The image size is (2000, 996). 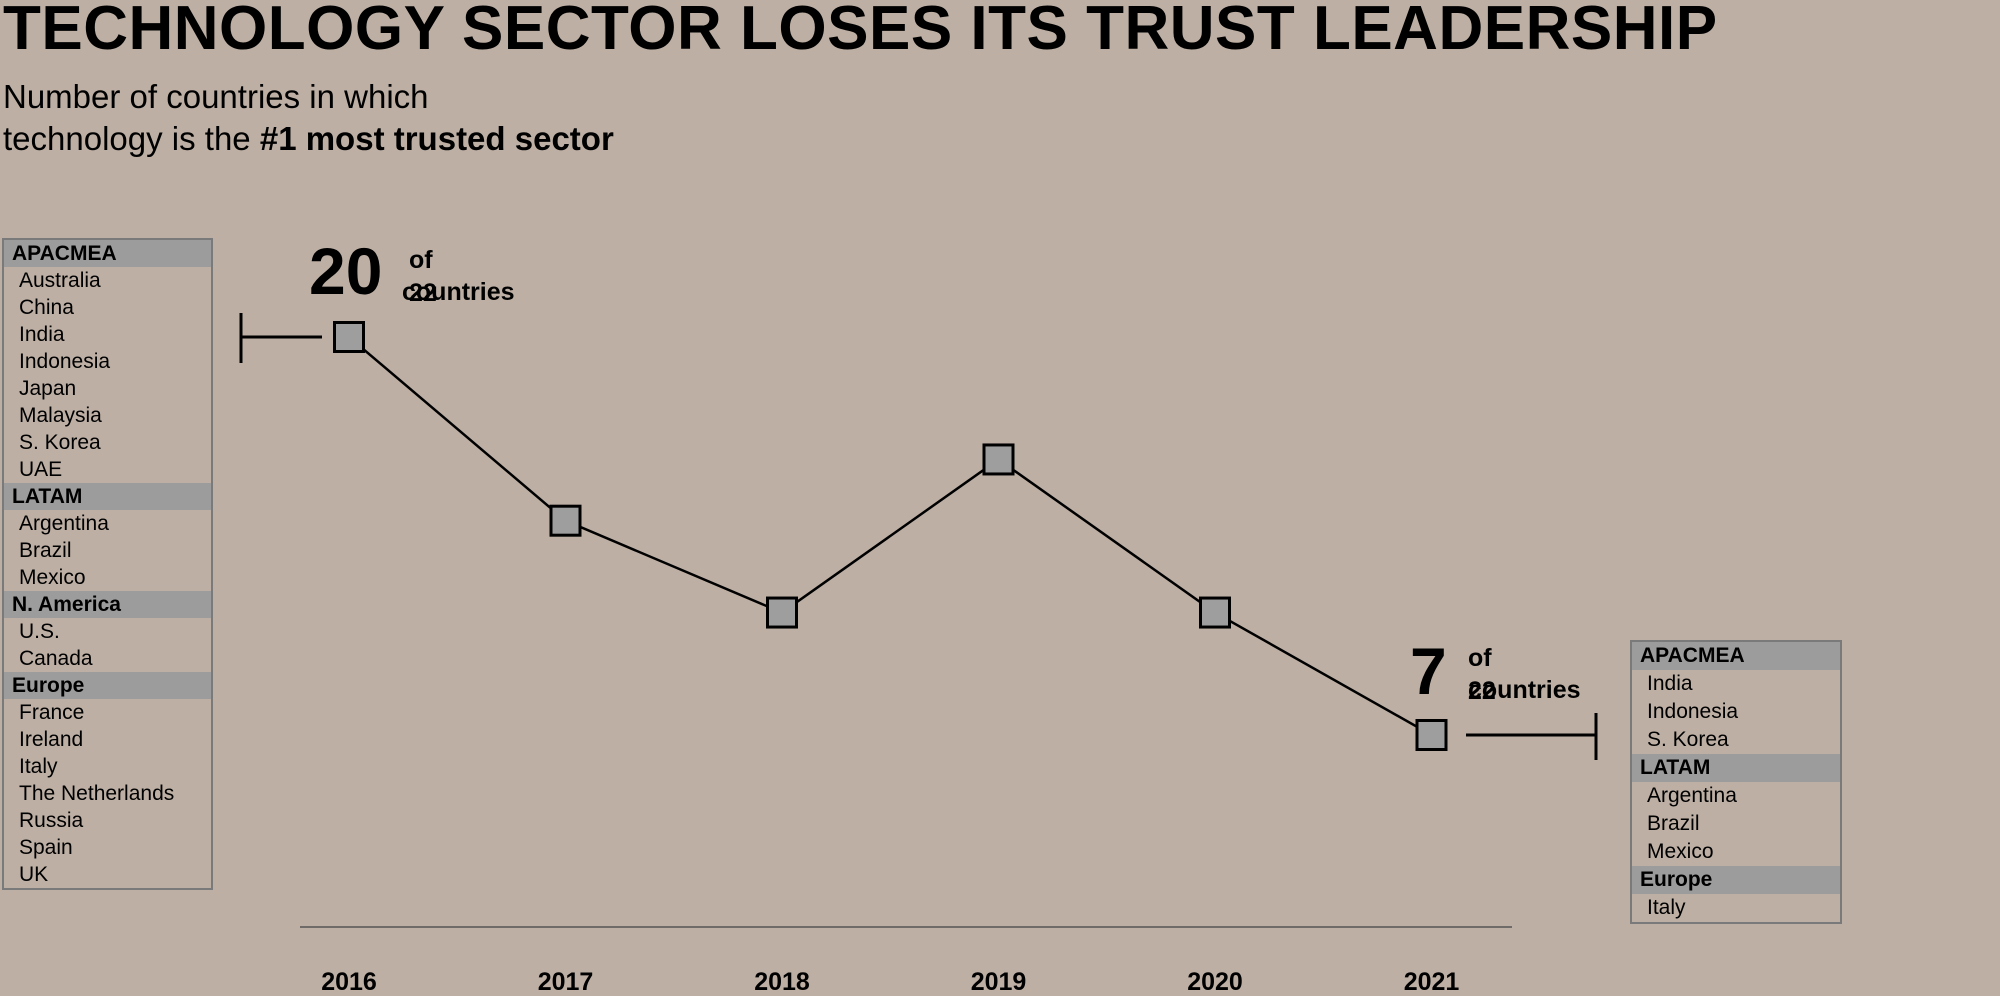 I want to click on x-tick-label: 2020, so click(x=1215, y=982).